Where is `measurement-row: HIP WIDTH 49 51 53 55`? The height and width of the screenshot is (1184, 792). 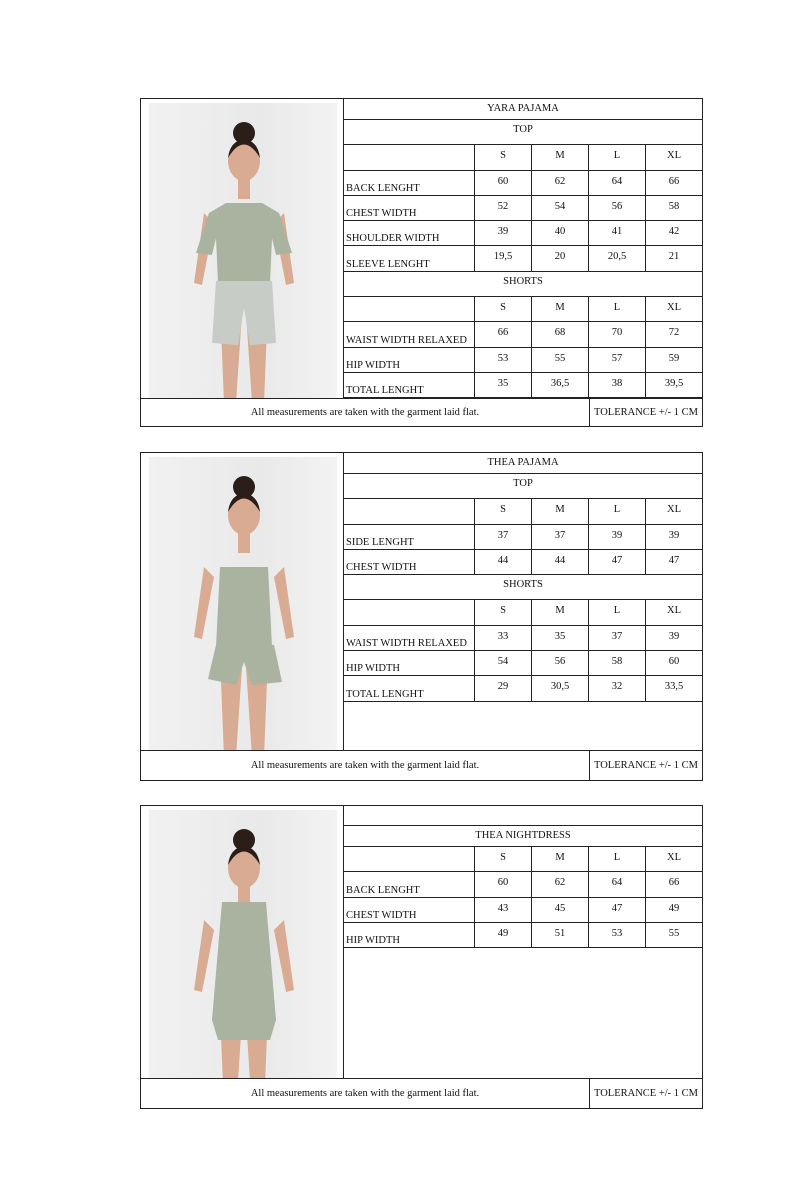 measurement-row: HIP WIDTH 49 51 53 55 is located at coordinates (523, 935).